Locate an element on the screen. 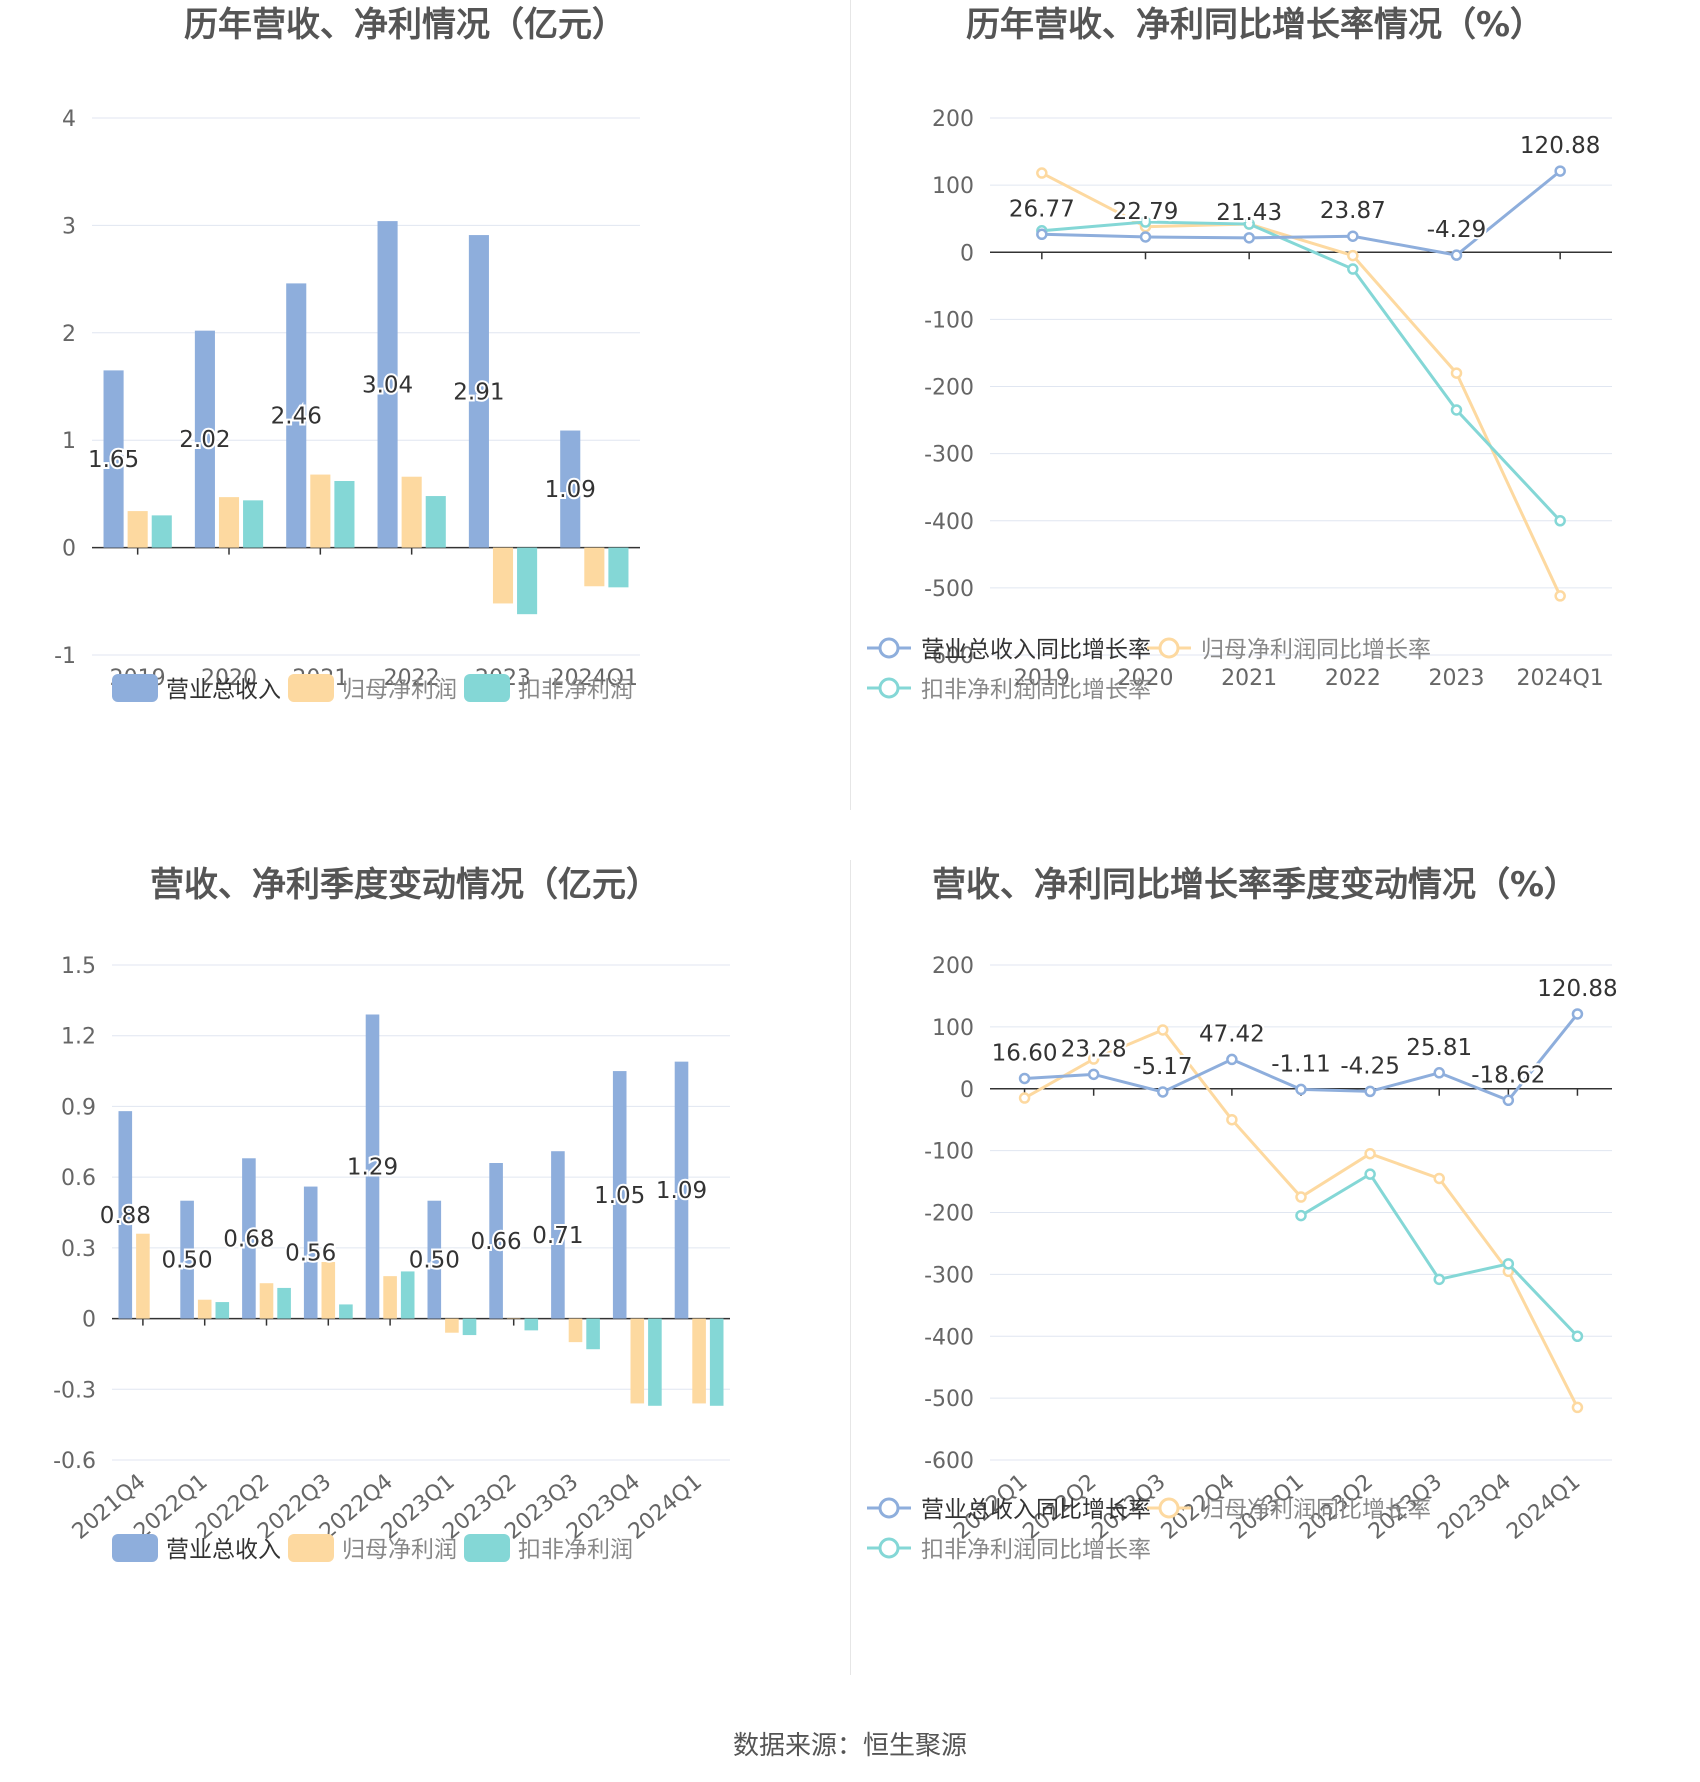 This screenshot has height=1782, width=1700. x-tick-label: 2019 is located at coordinates (1042, 678).